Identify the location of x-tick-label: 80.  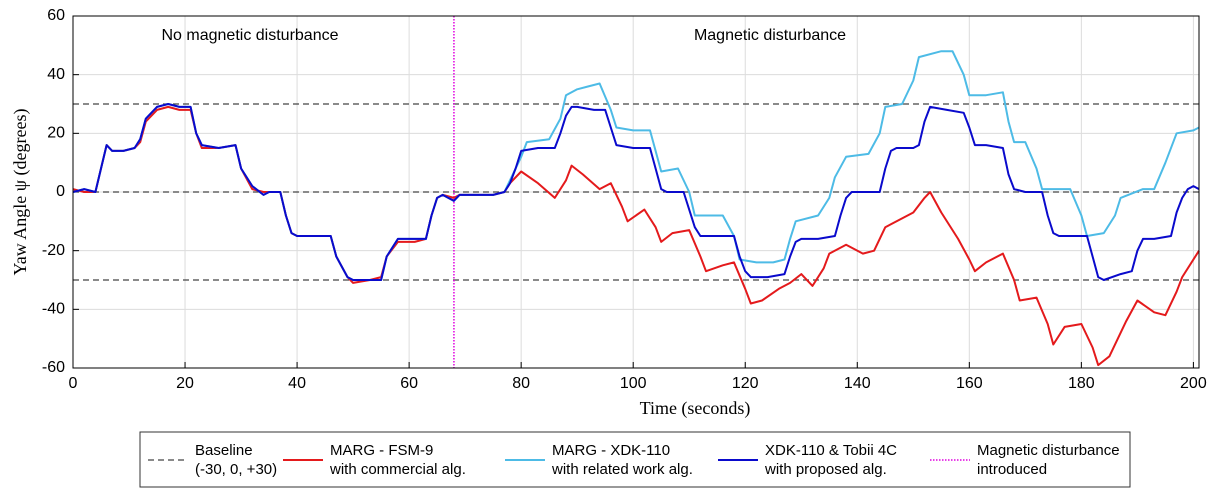
(521, 383).